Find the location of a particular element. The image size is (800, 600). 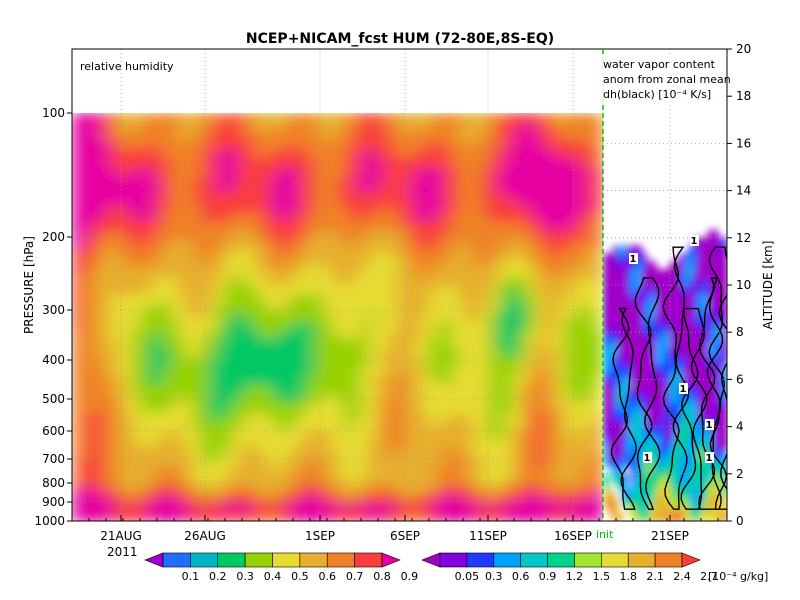

colorbar-swatch is located at coordinates (534, 560).